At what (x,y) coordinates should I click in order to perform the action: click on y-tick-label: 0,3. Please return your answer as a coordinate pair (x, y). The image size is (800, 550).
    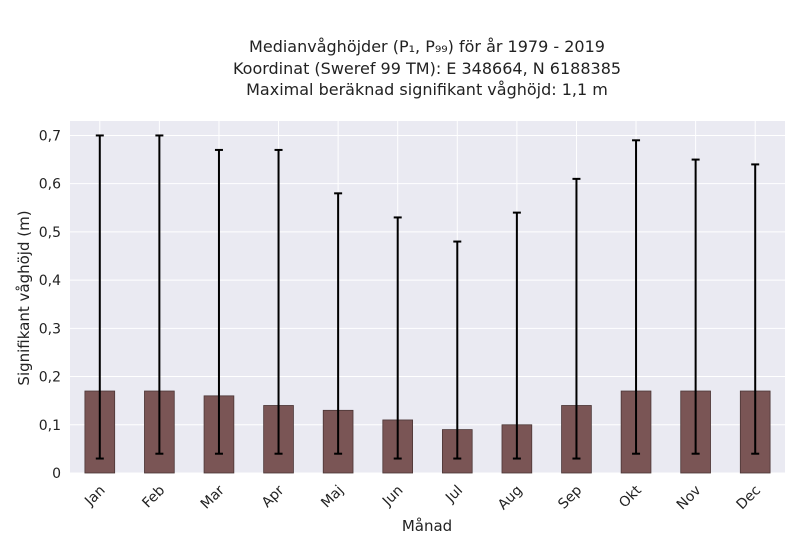
    Looking at the image, I should click on (50, 329).